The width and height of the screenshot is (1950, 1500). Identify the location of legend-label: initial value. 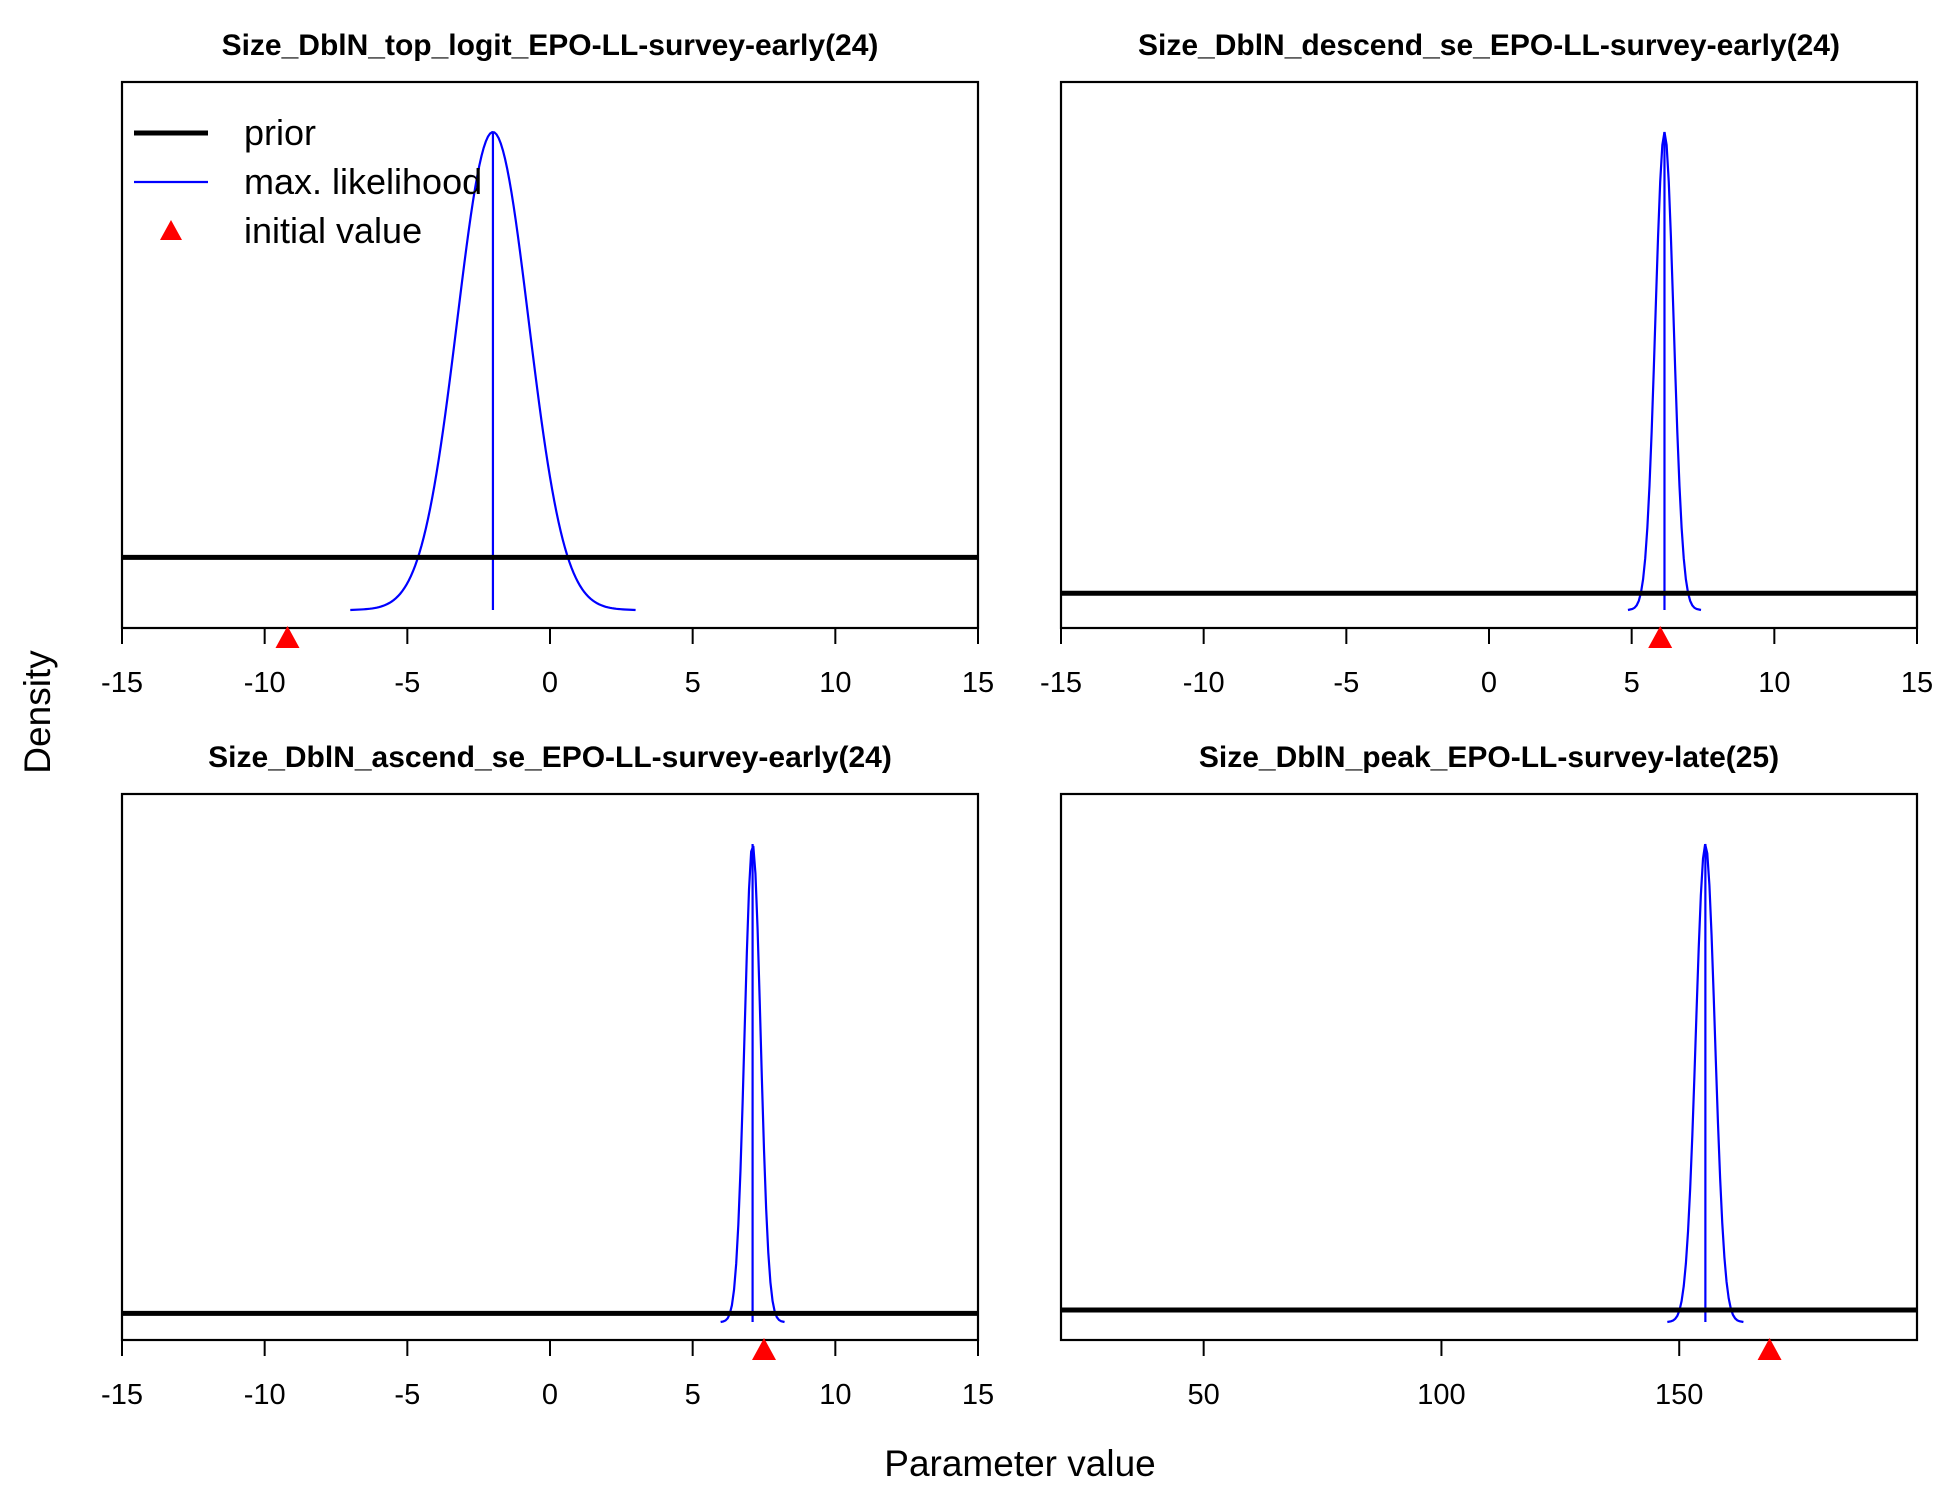
(333, 230).